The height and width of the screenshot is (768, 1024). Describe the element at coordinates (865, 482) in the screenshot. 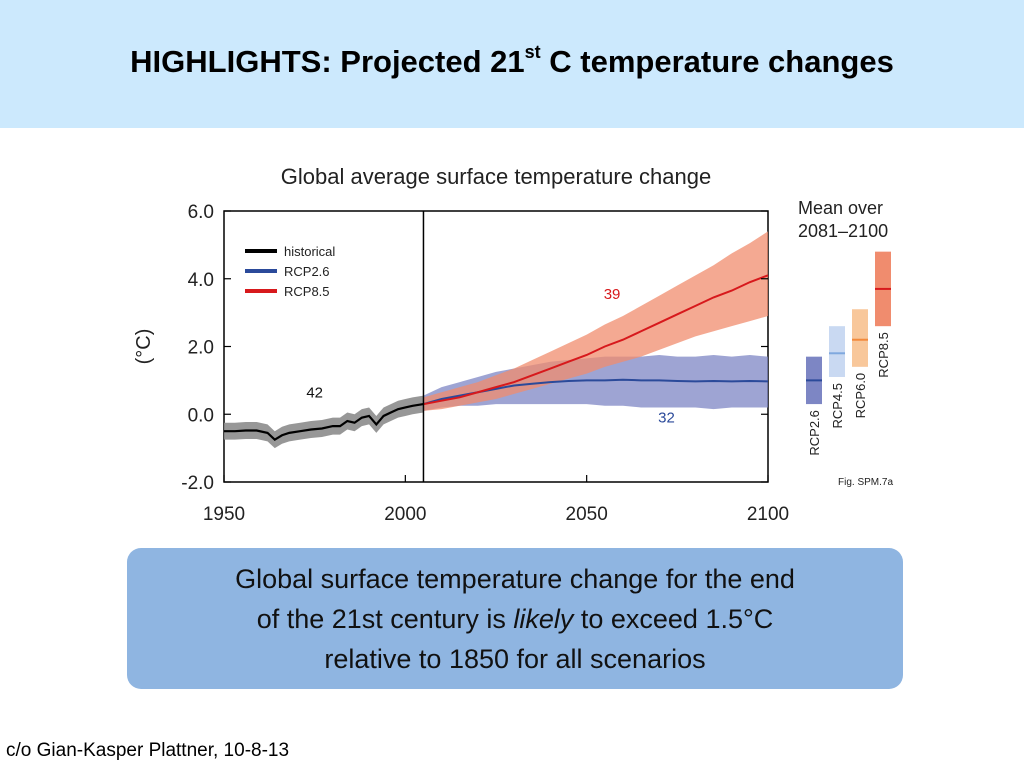

I see `figure-reference: Fig. SPM.7a` at that location.